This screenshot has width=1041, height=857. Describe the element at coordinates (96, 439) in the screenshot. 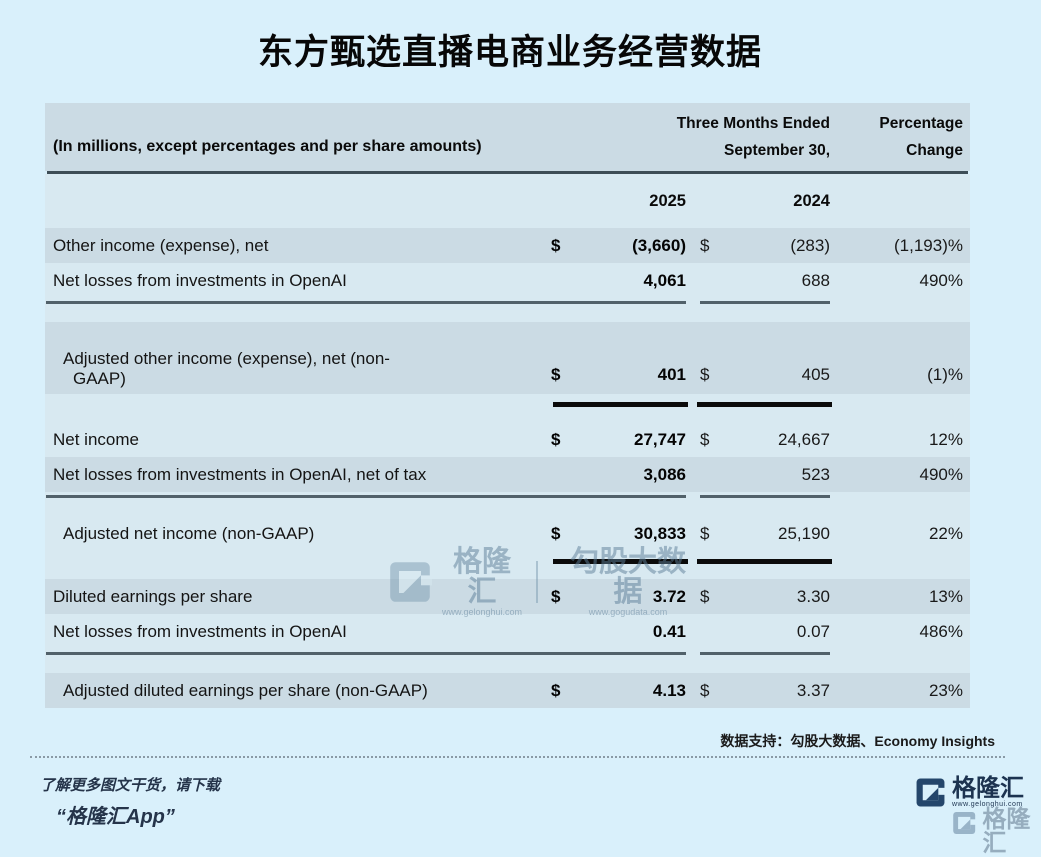

I see `row-label: Net income` at that location.